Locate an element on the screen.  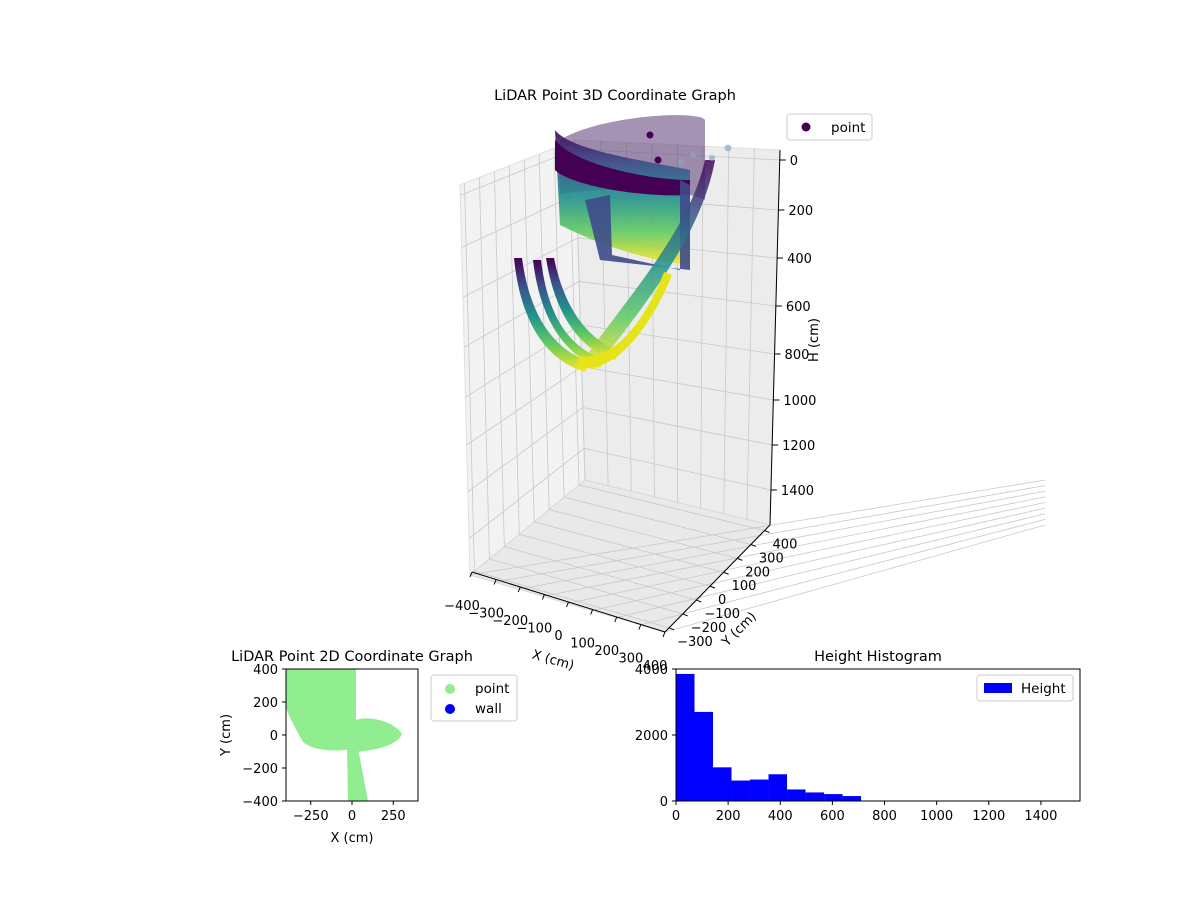
cloud-wall-block is located at coordinates (637, 225).